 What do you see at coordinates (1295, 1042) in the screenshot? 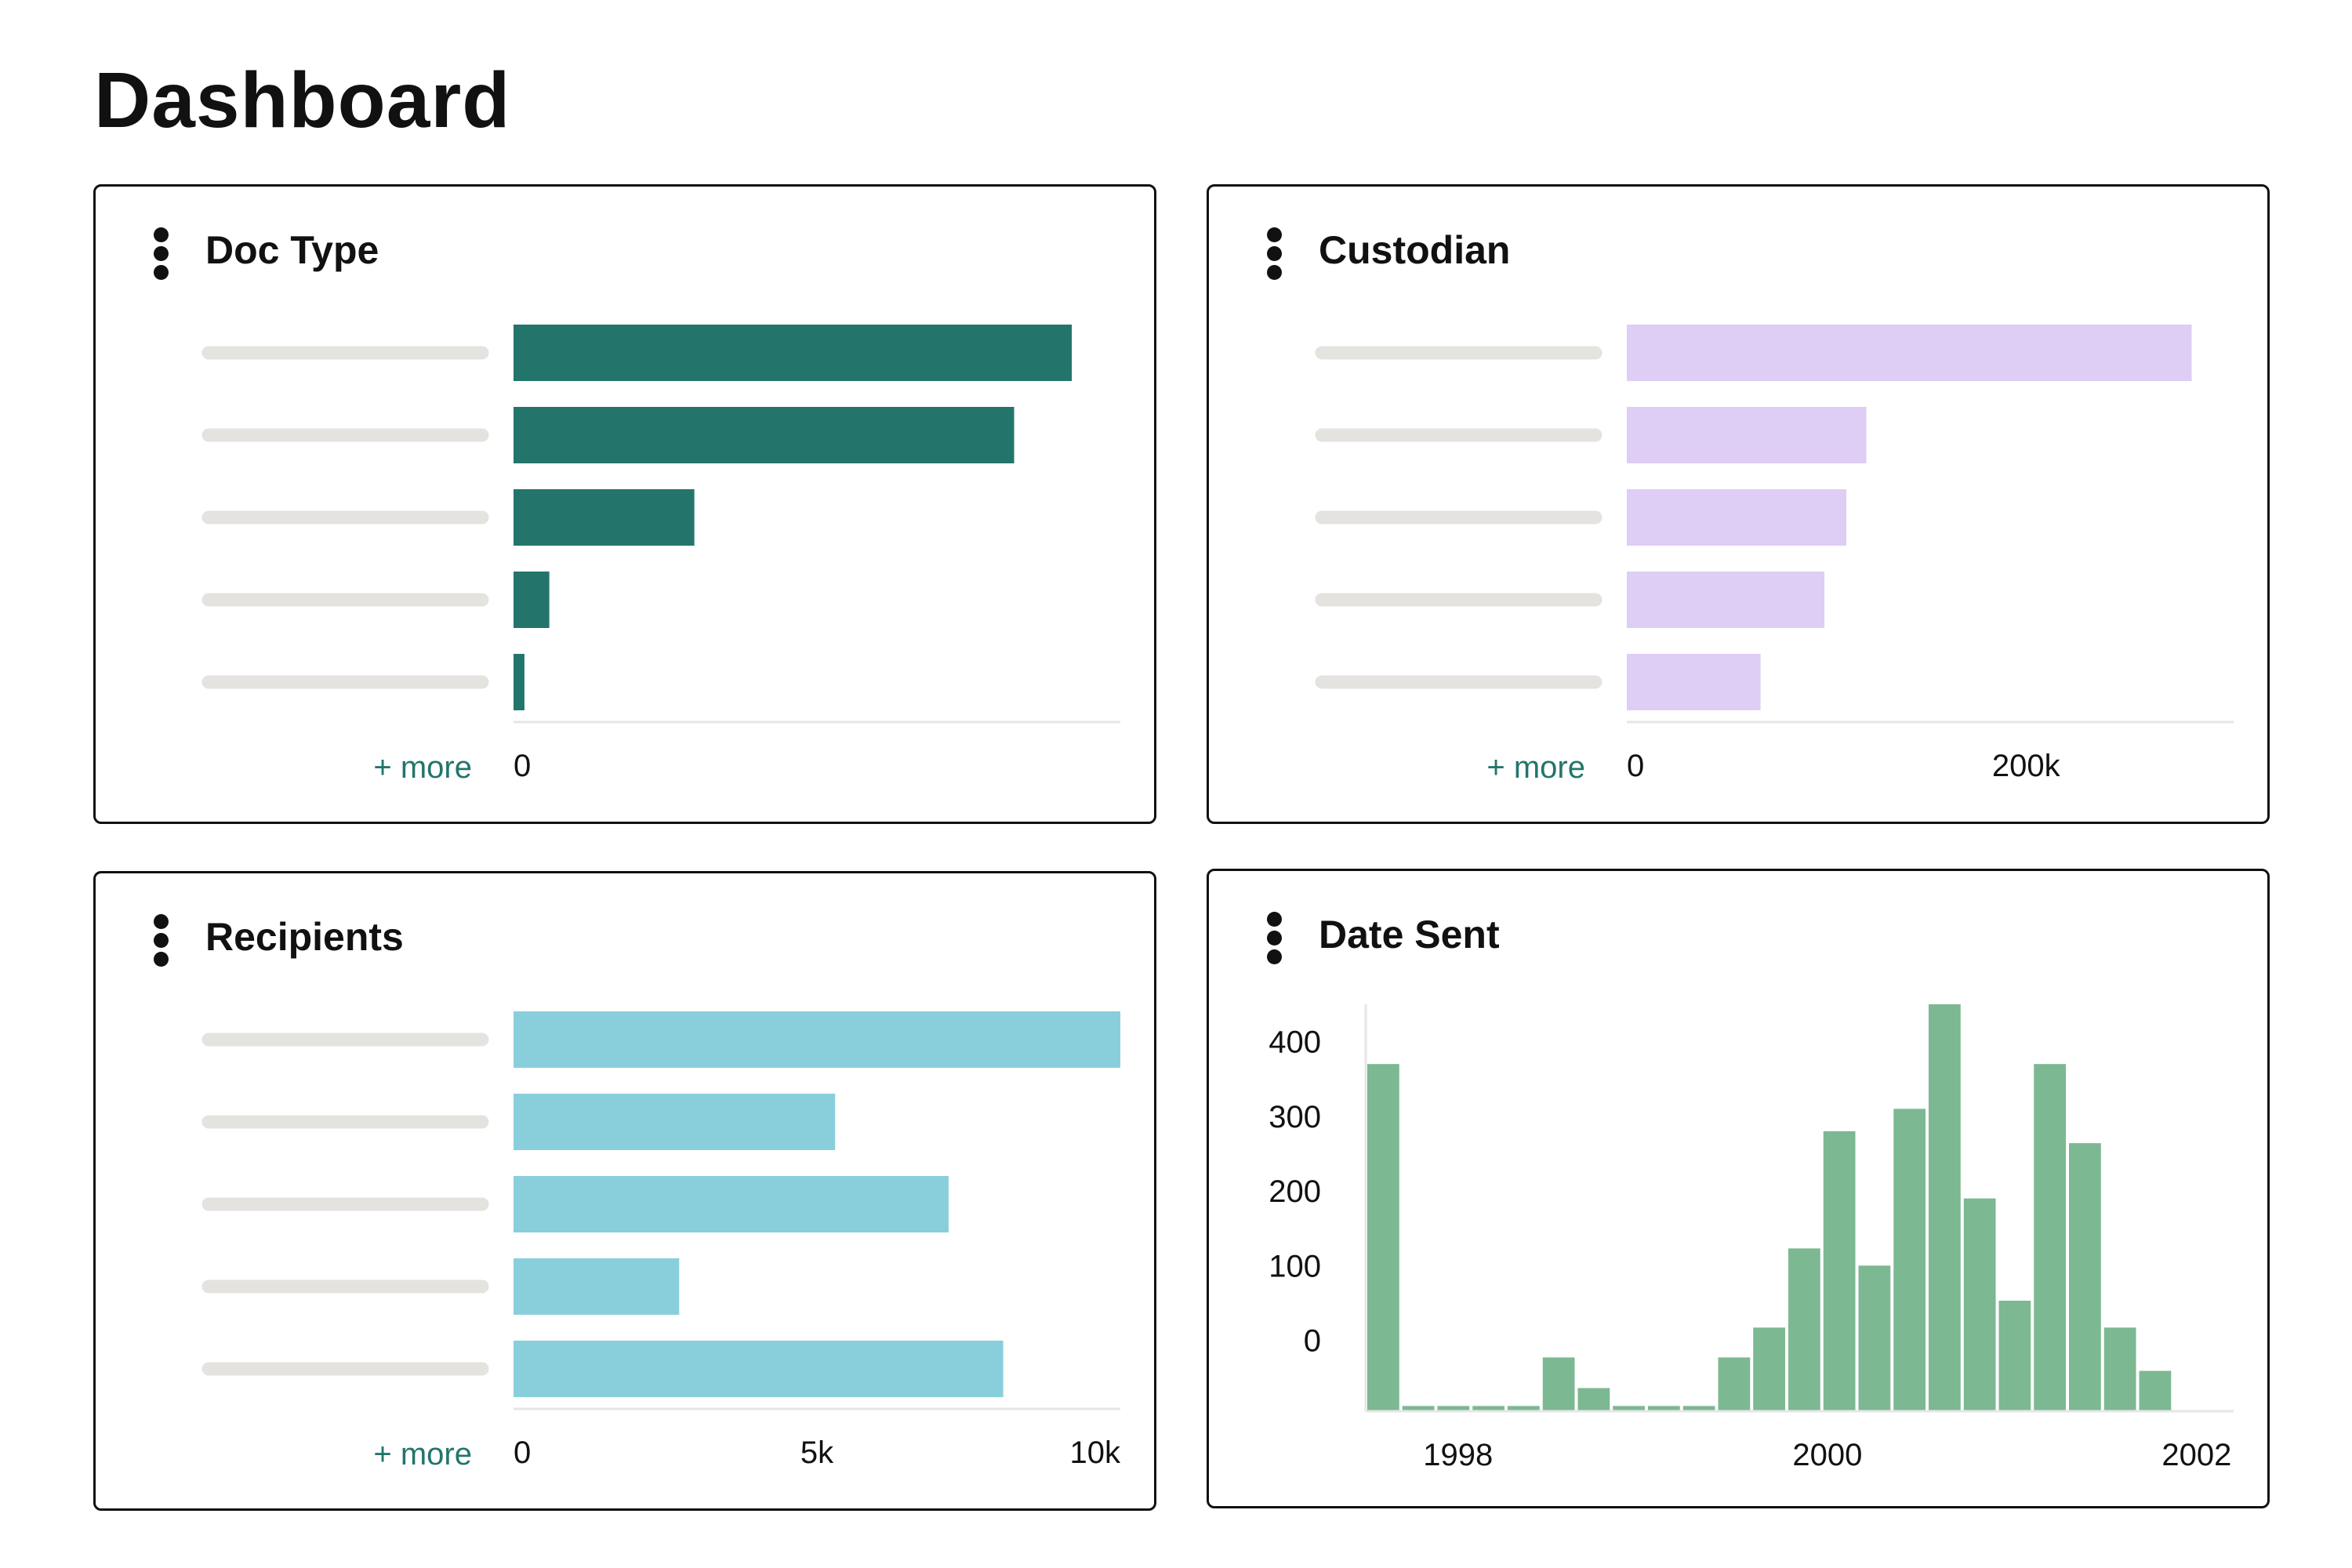
I see `y-tick-label: 400` at bounding box center [1295, 1042].